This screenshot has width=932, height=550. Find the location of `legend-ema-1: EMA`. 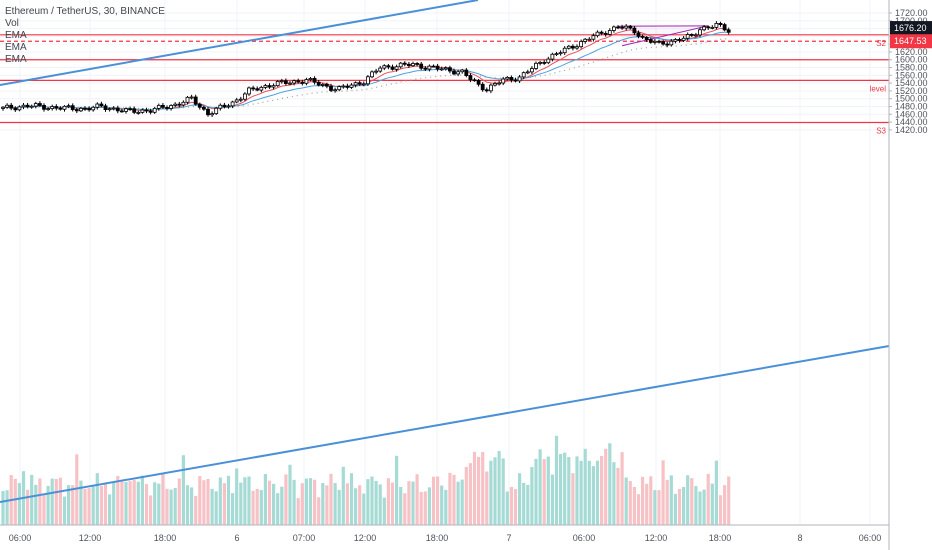

legend-ema-1: EMA is located at coordinates (16, 35).